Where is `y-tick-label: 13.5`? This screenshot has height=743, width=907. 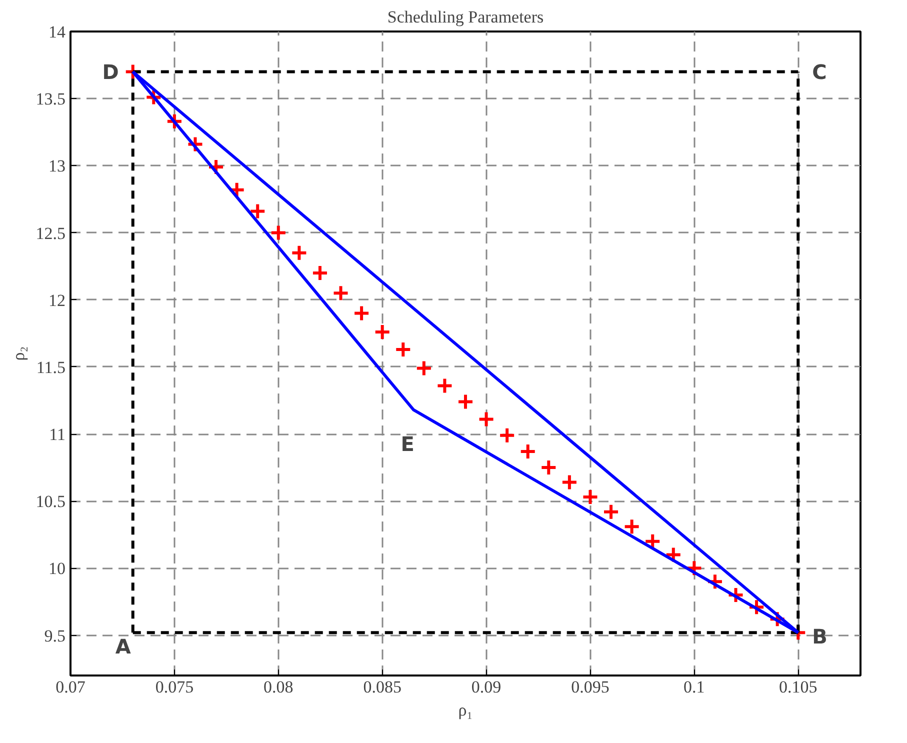
y-tick-label: 13.5 is located at coordinates (51, 99).